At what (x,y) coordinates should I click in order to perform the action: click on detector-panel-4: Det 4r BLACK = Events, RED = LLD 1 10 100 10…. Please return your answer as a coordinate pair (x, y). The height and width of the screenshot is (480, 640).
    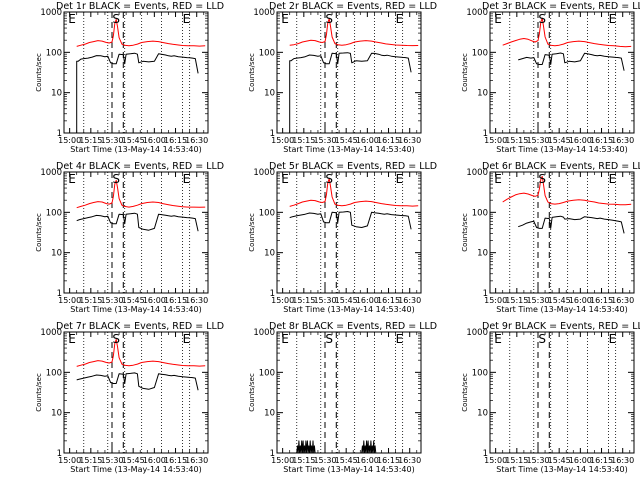
    Looking at the image, I should click on (129, 237).